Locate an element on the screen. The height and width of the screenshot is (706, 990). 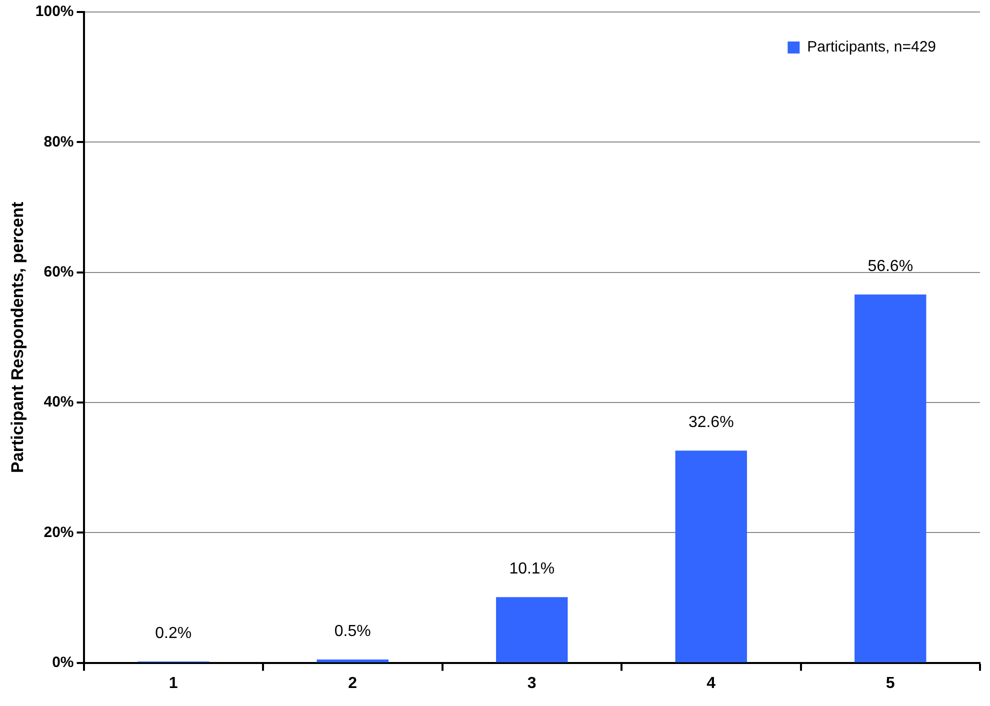
y-tick-label: 20% is located at coordinates (59, 532).